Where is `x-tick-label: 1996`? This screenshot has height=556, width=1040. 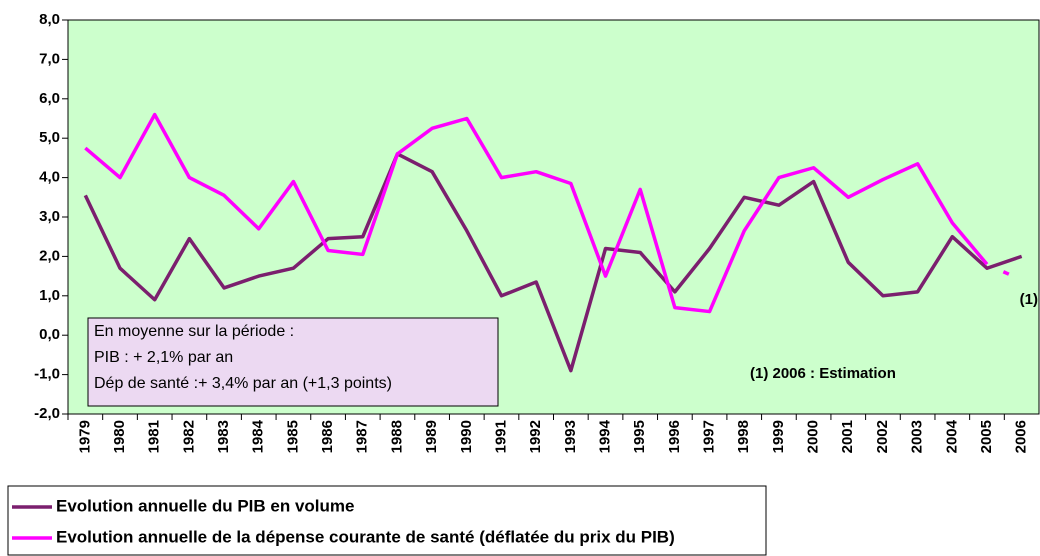
x-tick-label: 1996 is located at coordinates (674, 436).